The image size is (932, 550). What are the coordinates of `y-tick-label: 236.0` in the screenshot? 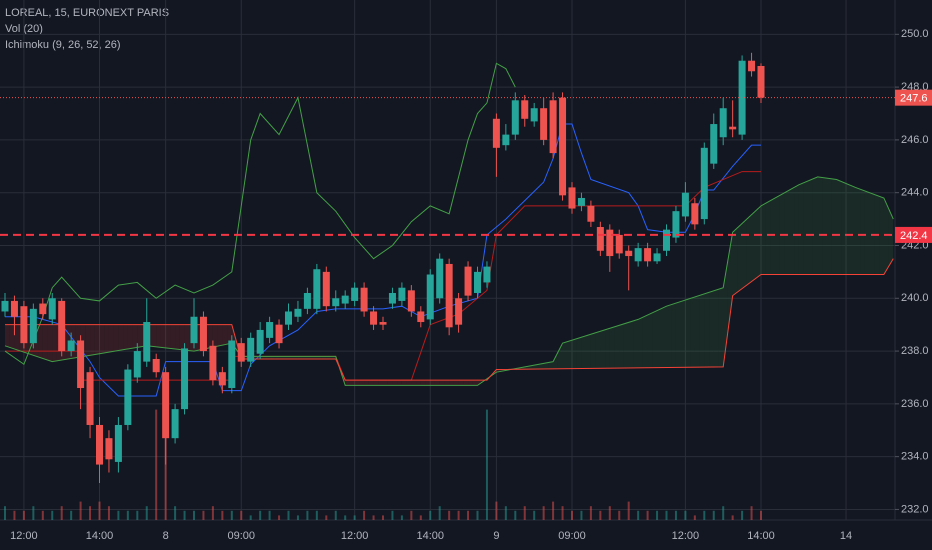 It's located at (915, 404).